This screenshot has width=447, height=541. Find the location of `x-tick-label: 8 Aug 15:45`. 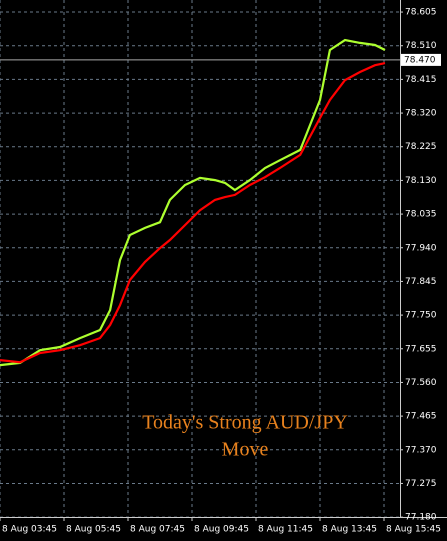

x-tick-label: 8 Aug 15:45 is located at coordinates (413, 530).